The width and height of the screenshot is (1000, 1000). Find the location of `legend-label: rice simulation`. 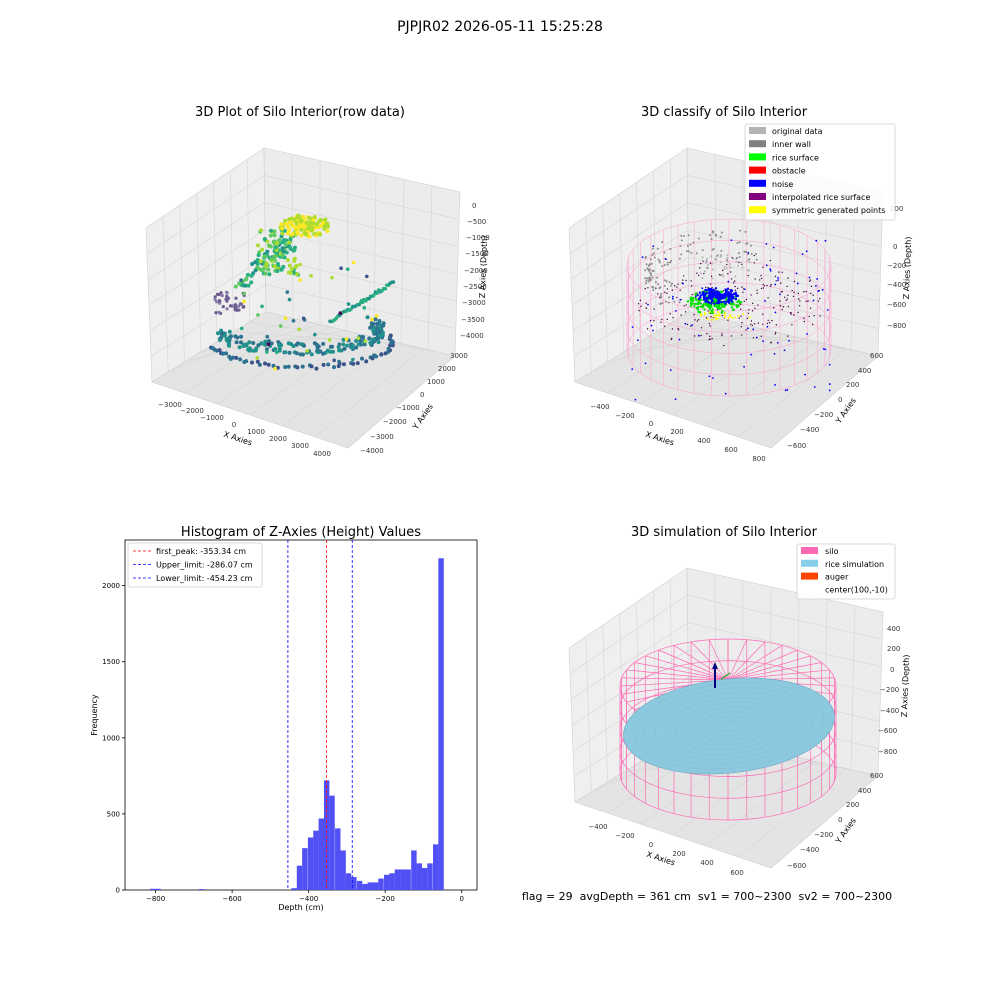

legend-label: rice simulation is located at coordinates (854, 564).